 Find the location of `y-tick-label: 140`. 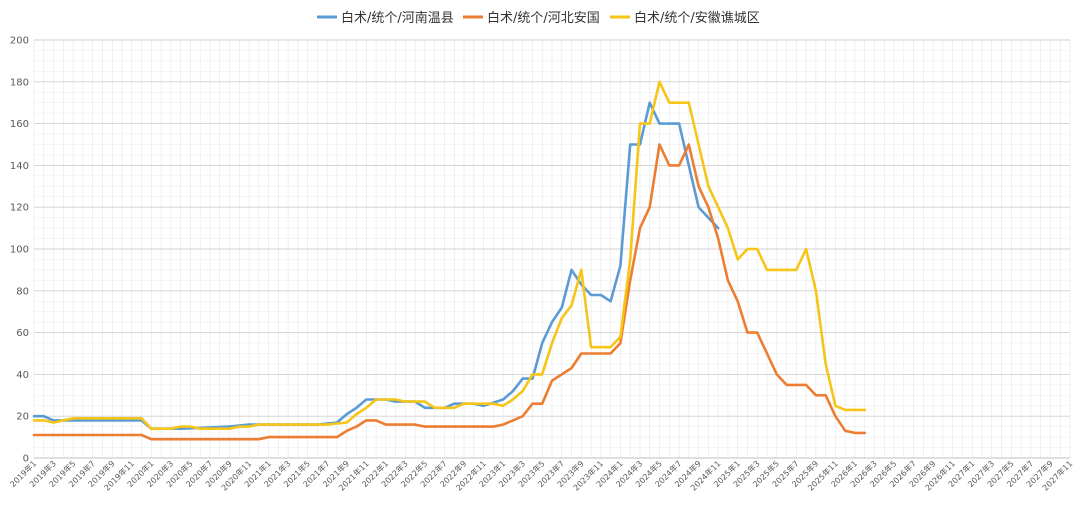

y-tick-label: 140 is located at coordinates (19, 166).